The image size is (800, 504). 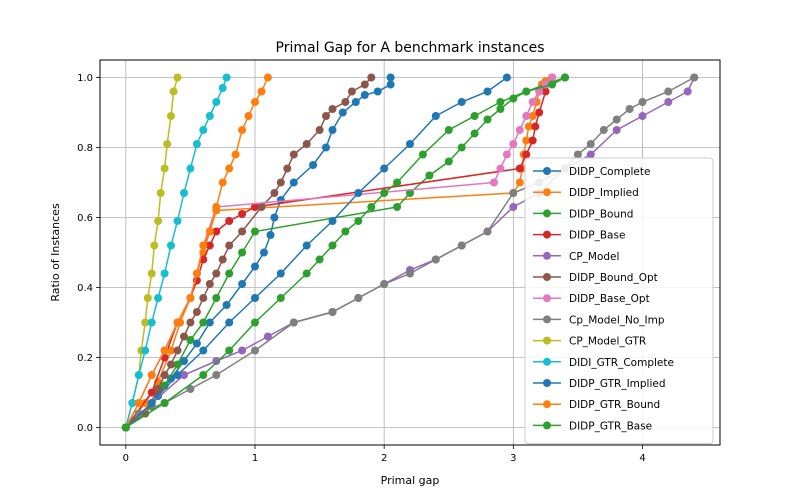 I want to click on legend-label: DIDP_GTR_Bound, so click(x=614, y=405).